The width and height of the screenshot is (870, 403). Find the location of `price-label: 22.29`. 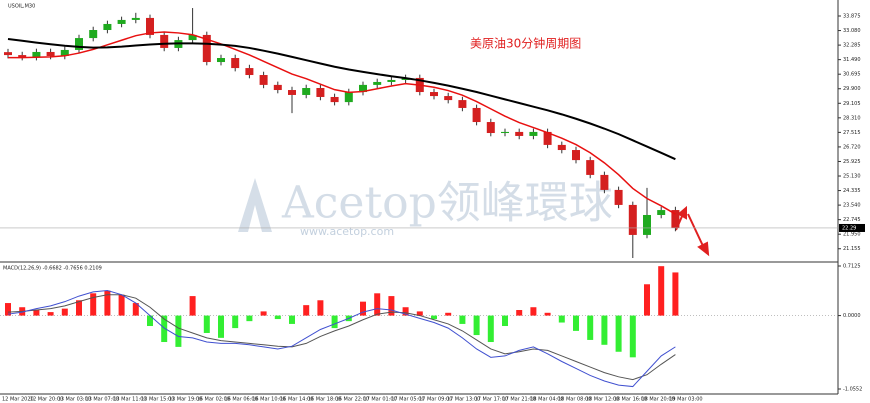

price-label: 22.29 is located at coordinates (849, 228).